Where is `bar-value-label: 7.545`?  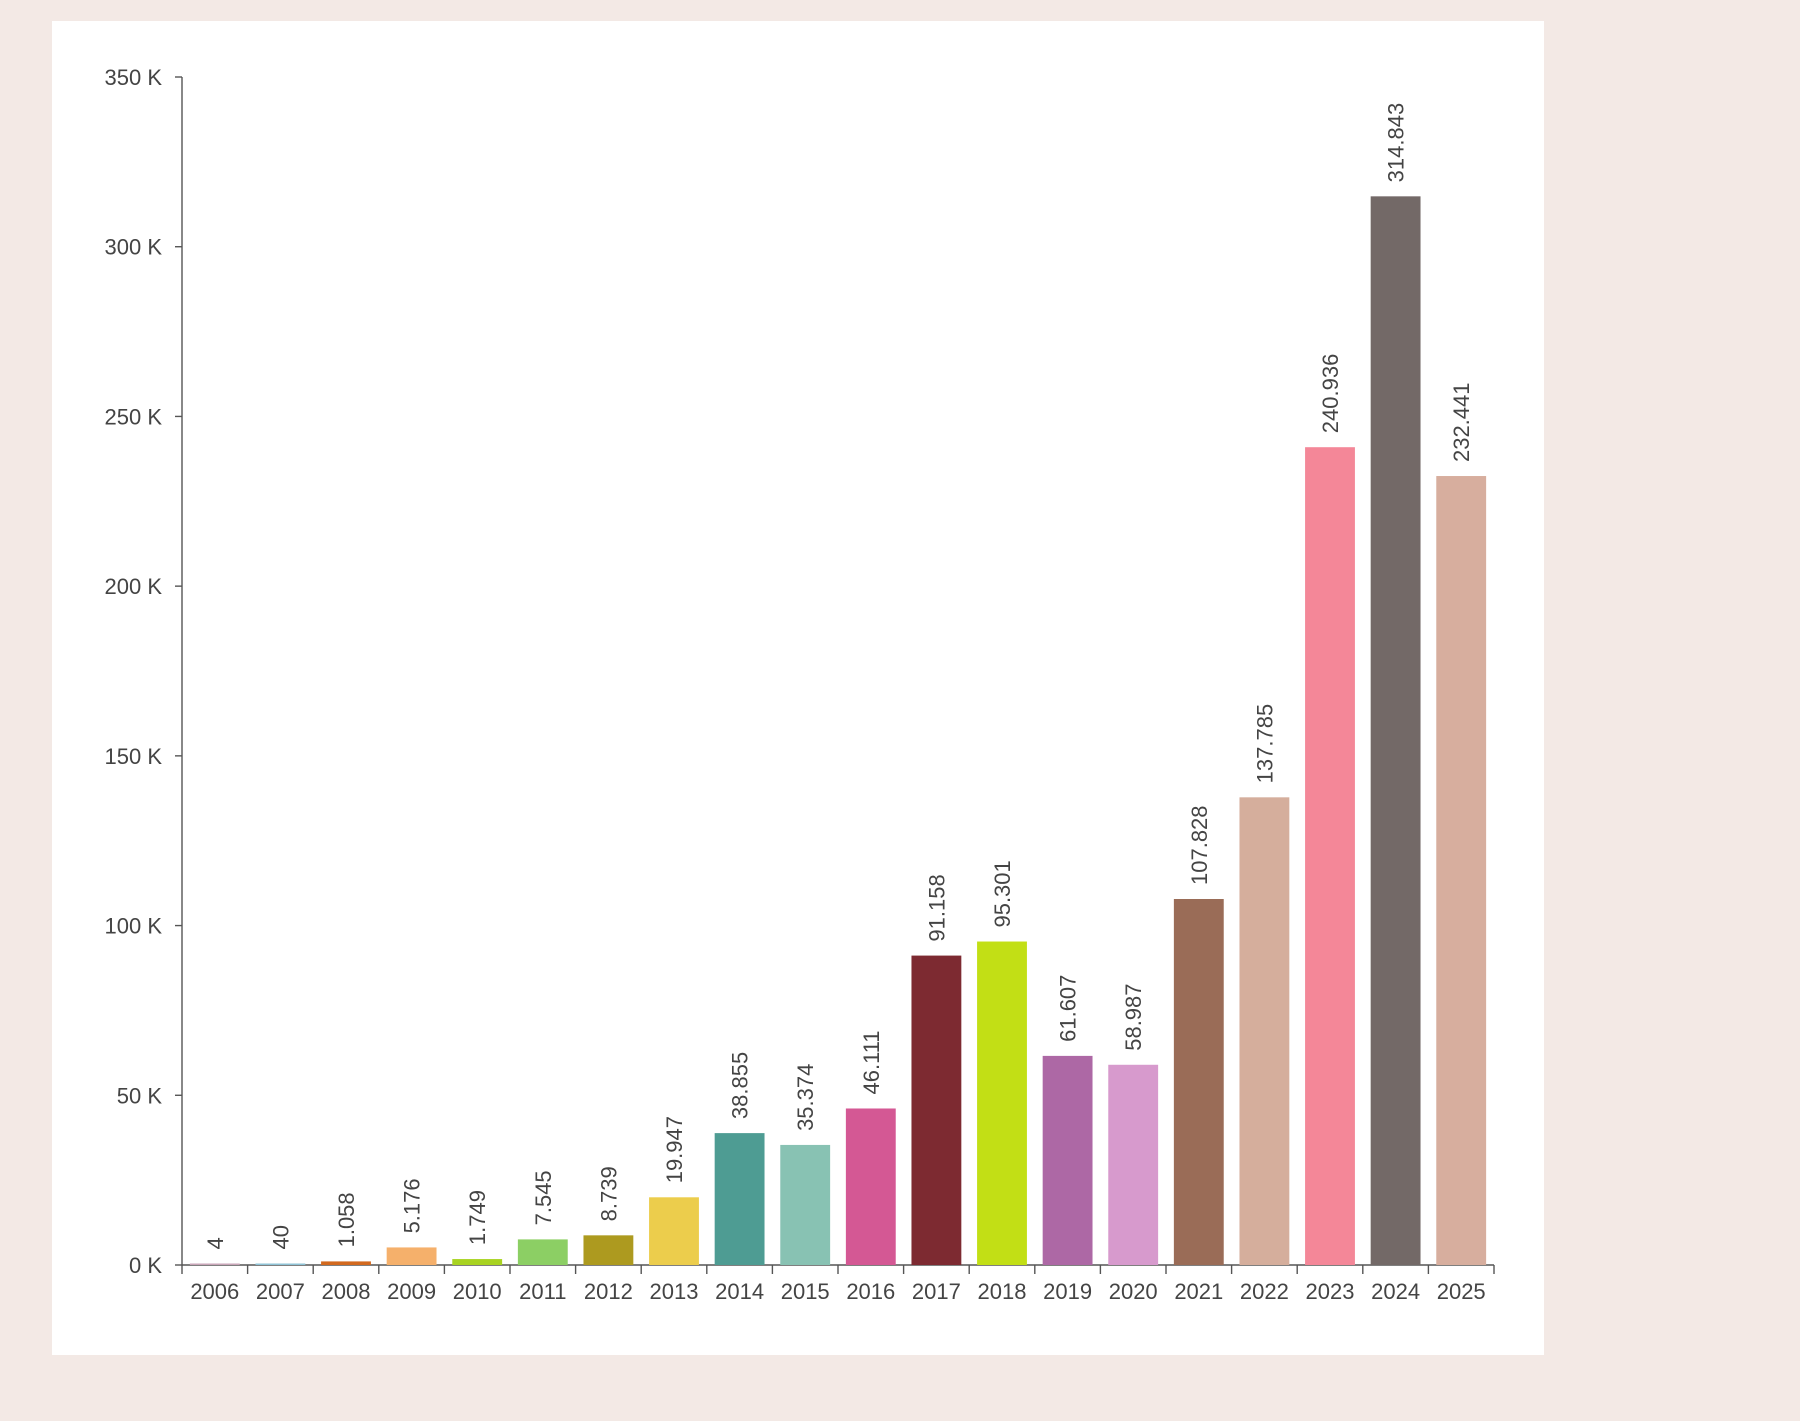
bar-value-label: 7.545 is located at coordinates (543, 1197).